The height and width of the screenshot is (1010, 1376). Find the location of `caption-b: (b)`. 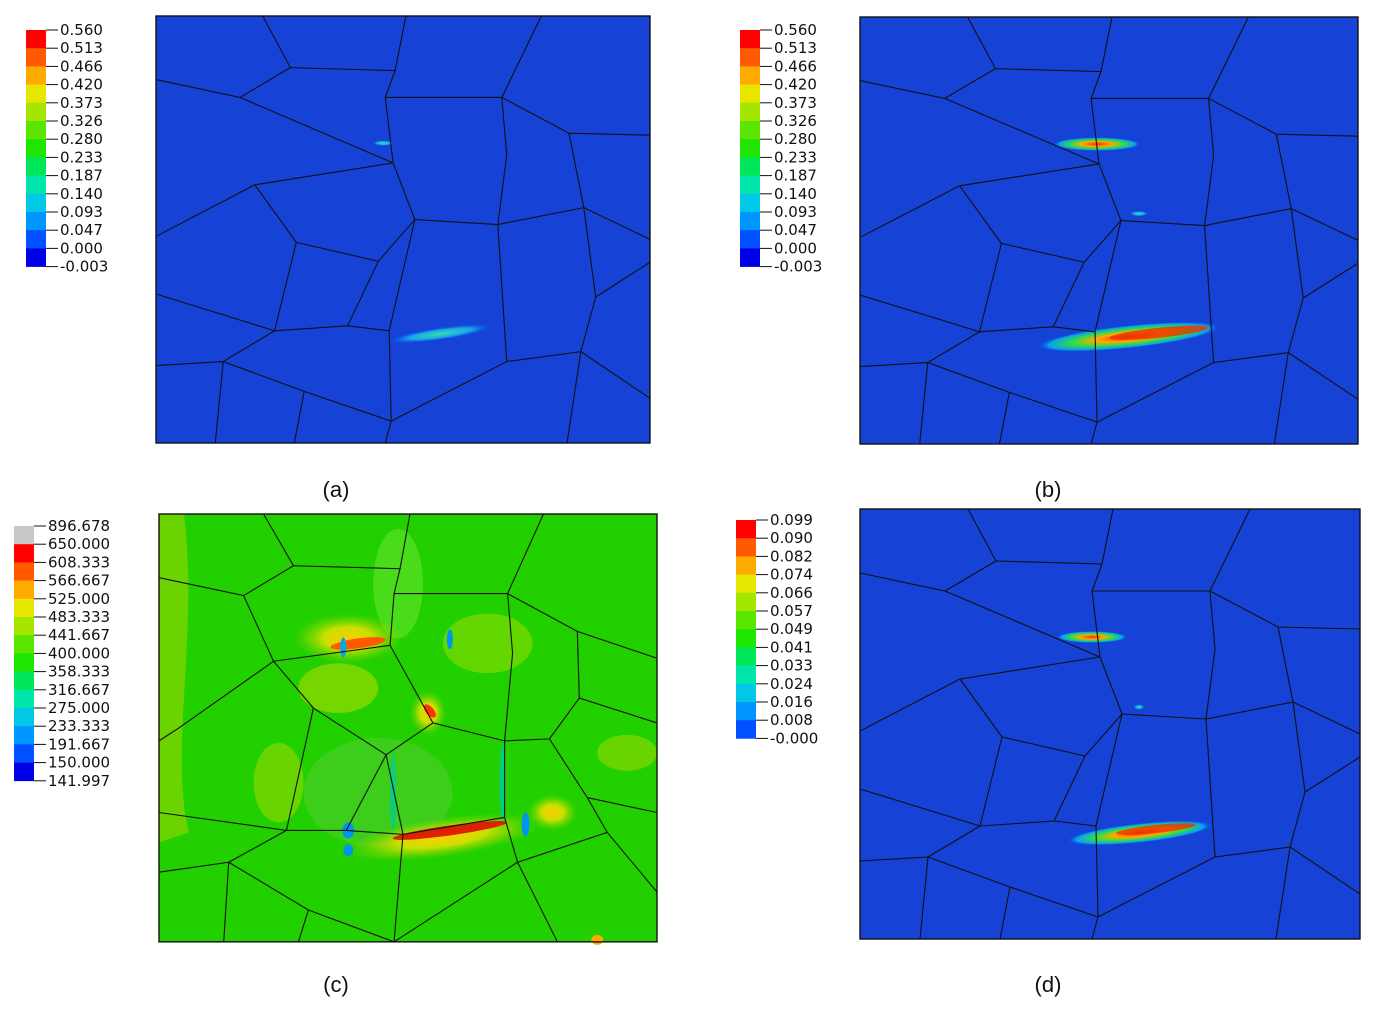

caption-b: (b) is located at coordinates (1048, 489).